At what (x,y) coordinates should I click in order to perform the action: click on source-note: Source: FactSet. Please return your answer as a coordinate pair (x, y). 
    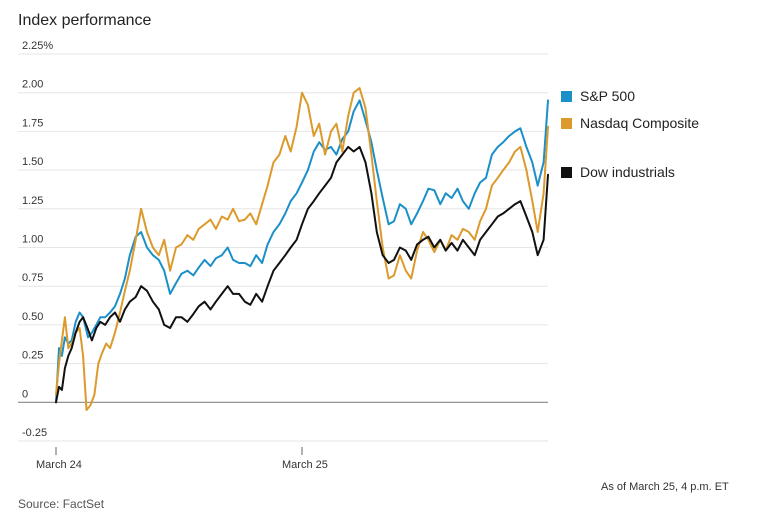
    Looking at the image, I should click on (61, 504).